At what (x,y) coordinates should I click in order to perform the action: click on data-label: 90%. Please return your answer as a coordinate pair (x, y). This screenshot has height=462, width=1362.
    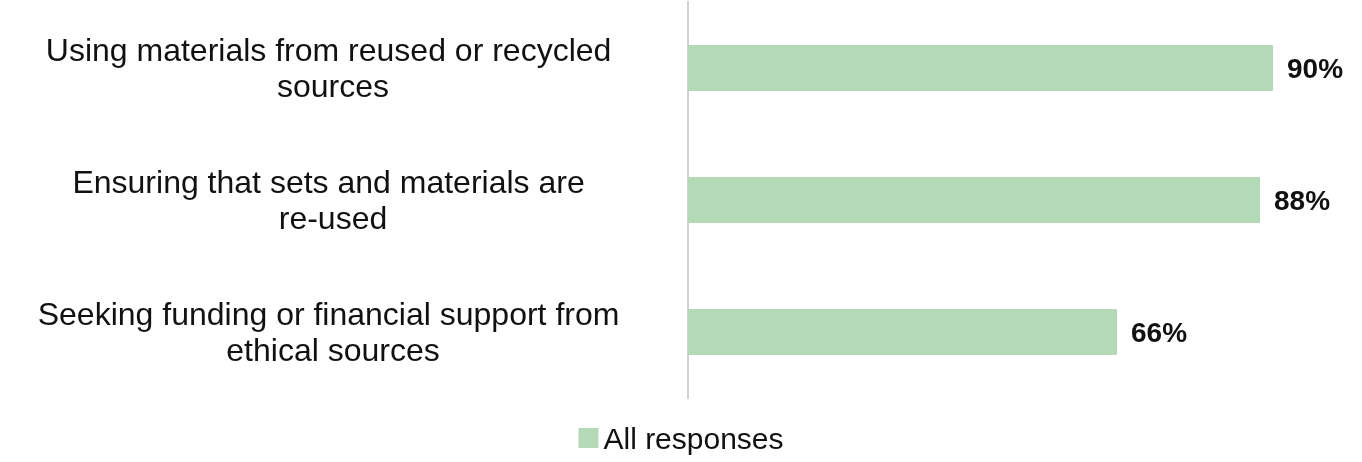
    Looking at the image, I should click on (1315, 68).